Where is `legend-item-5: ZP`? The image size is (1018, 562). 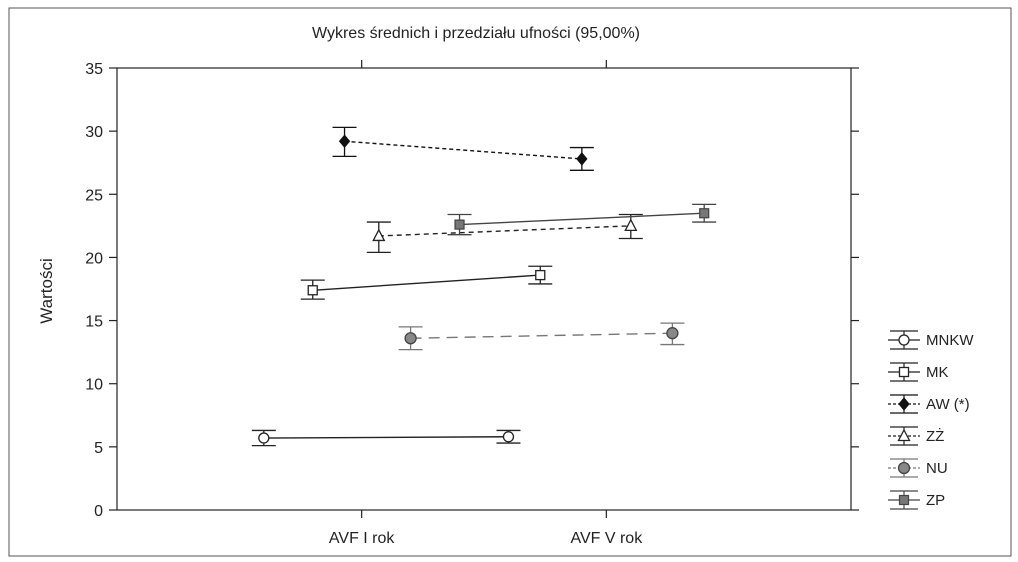 legend-item-5: ZP is located at coordinates (916, 500).